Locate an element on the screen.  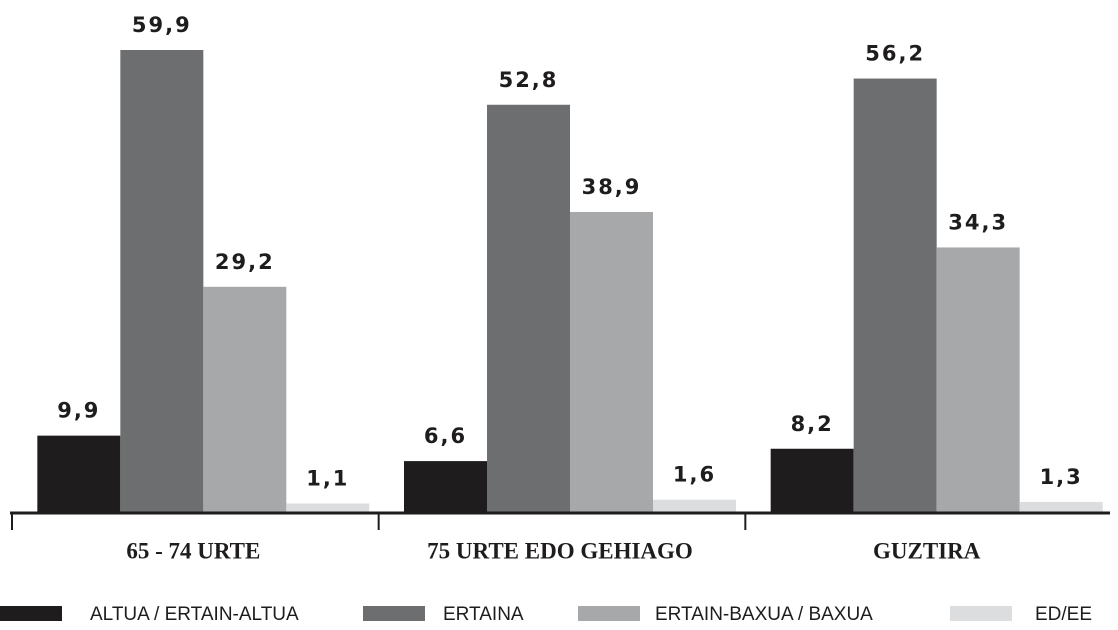
legend-label: ERTAINA is located at coordinates (483, 614).